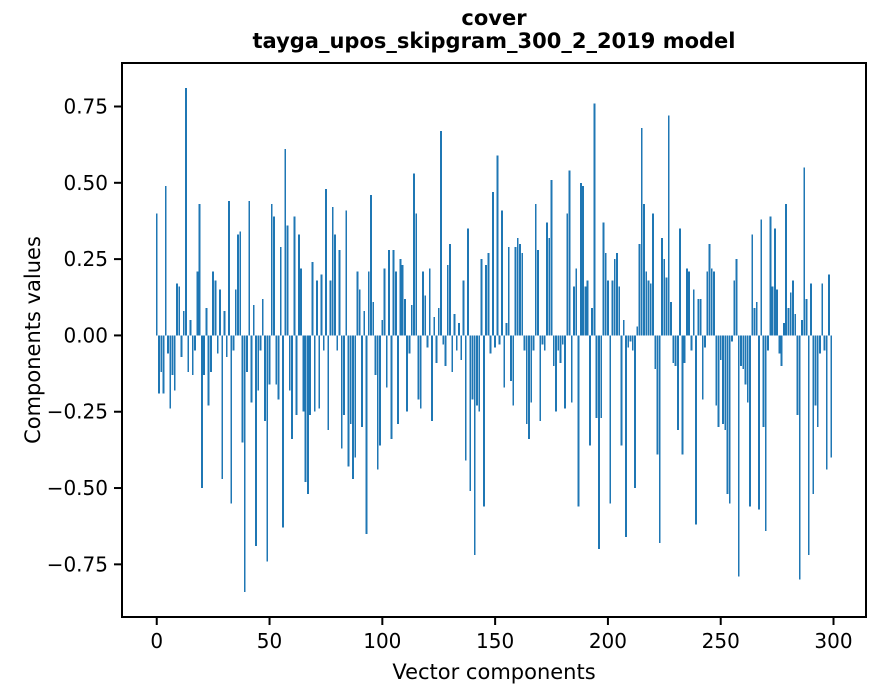  What do you see at coordinates (495, 641) in the screenshot?
I see `x-tick-label: 150` at bounding box center [495, 641].